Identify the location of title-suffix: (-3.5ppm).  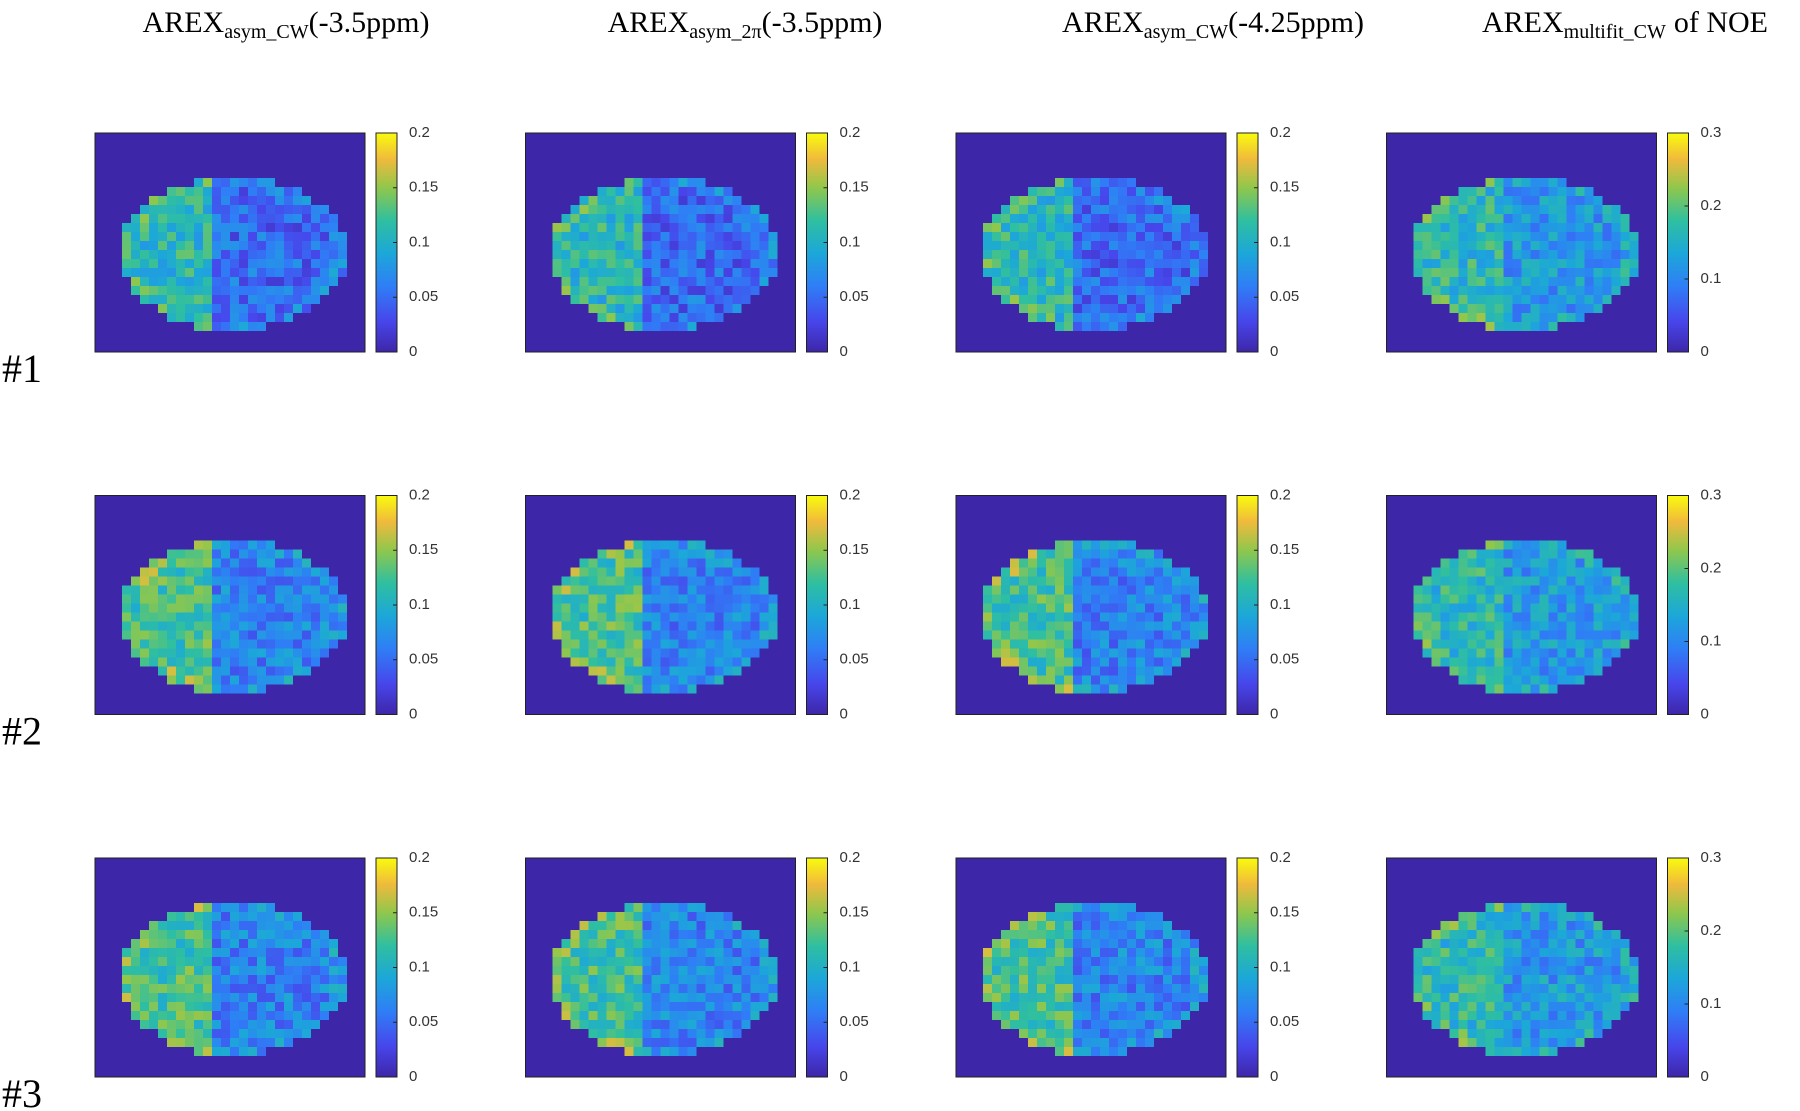
(369, 22).